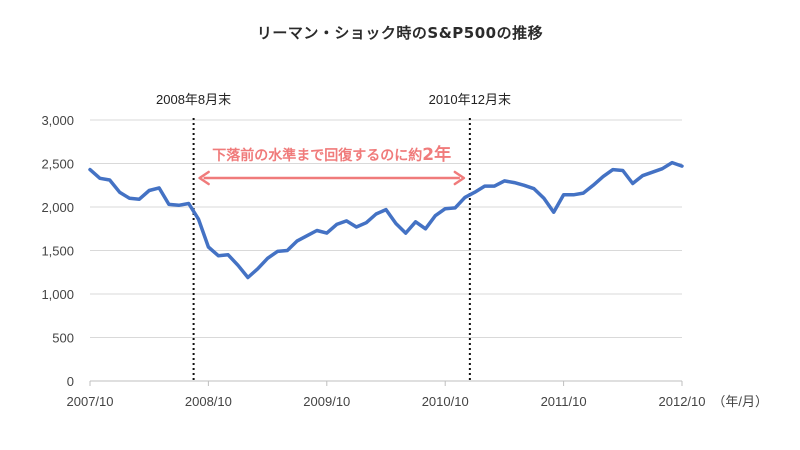  I want to click on x-tick-label: 2010/10, so click(445, 401).